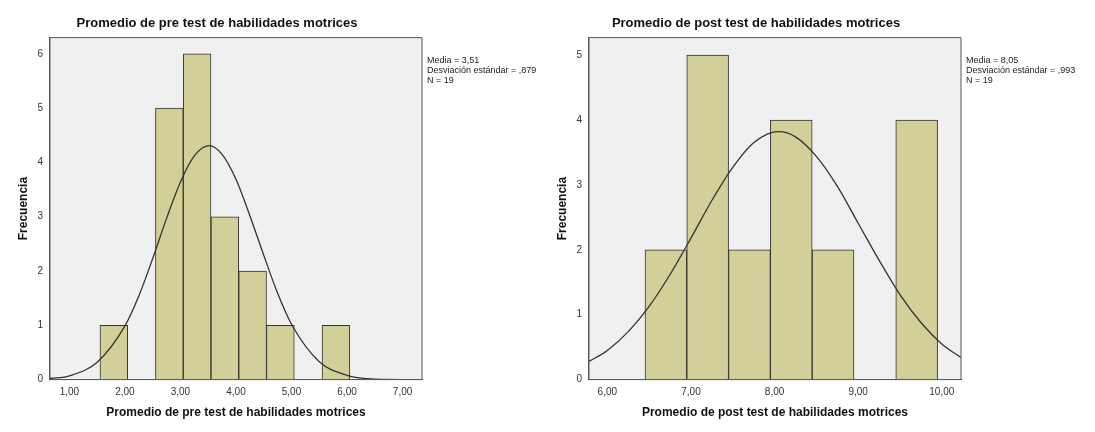 The height and width of the screenshot is (432, 1095). Describe the element at coordinates (858, 392) in the screenshot. I see `x-tick-label: 9,00` at that location.